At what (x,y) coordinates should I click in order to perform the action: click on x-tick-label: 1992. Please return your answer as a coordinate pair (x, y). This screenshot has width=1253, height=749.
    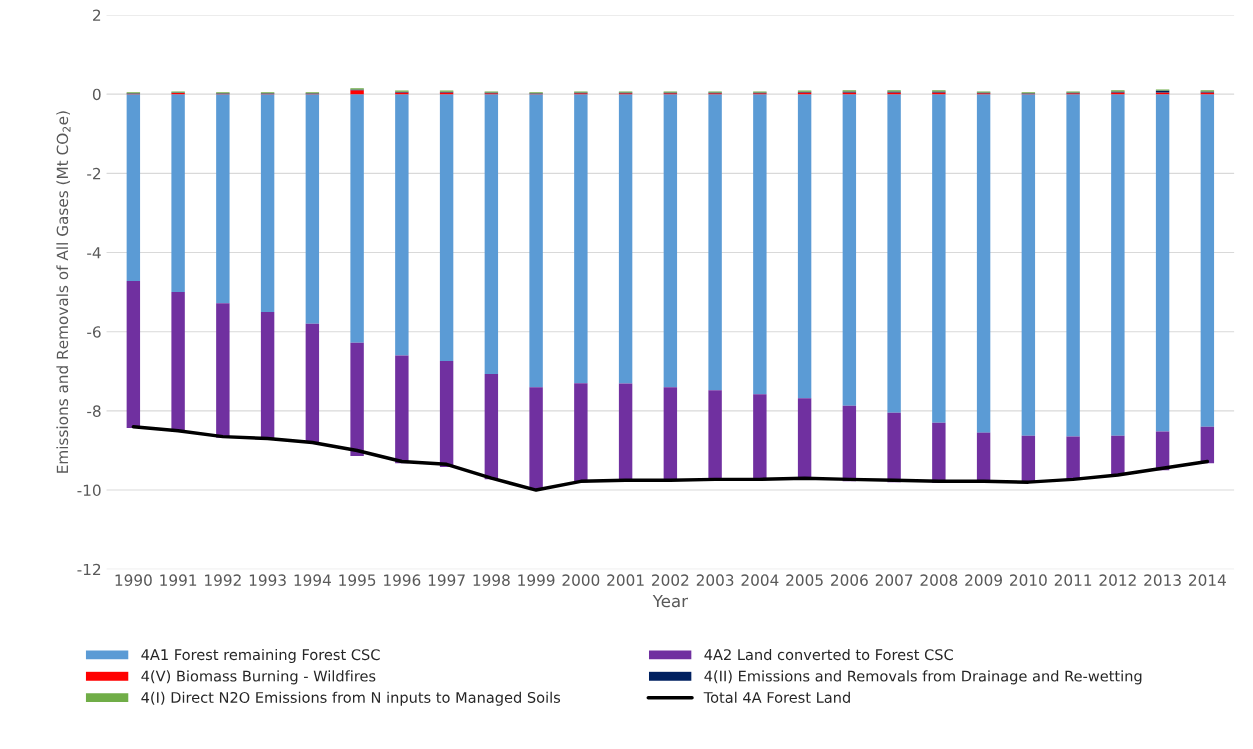
    Looking at the image, I should click on (223, 580).